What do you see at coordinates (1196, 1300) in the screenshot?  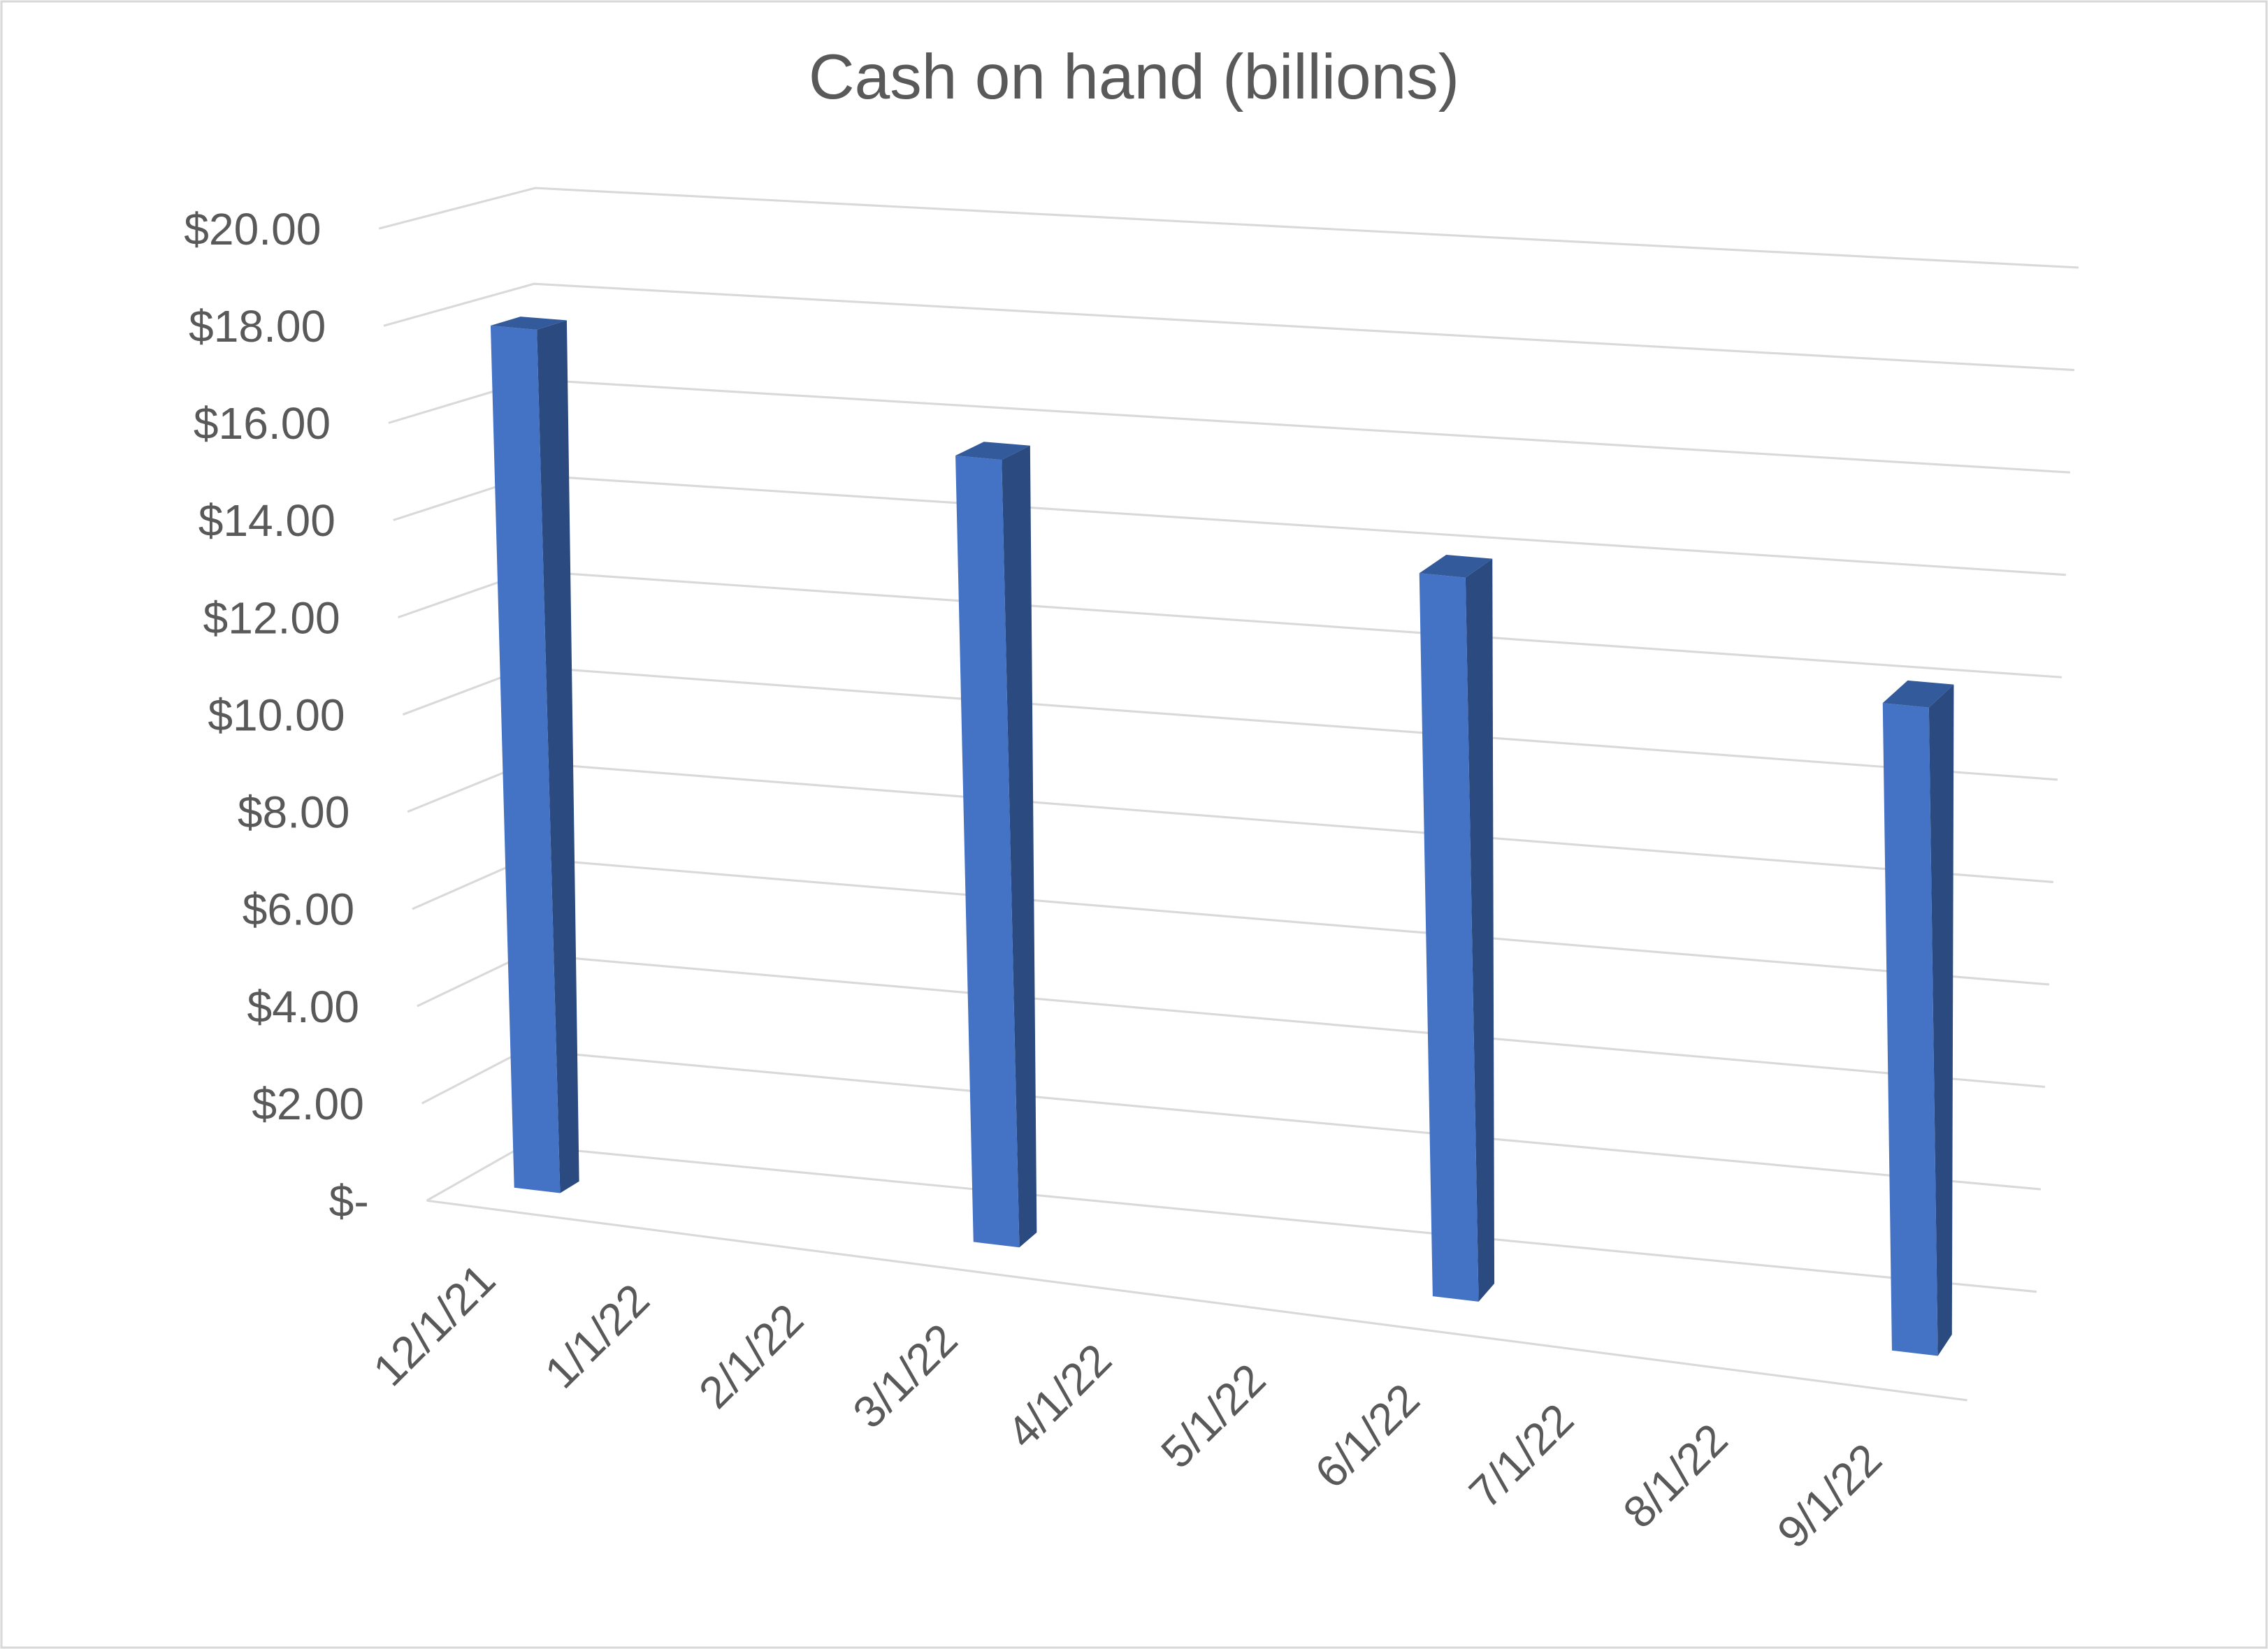 I see `x-axis-line` at bounding box center [1196, 1300].